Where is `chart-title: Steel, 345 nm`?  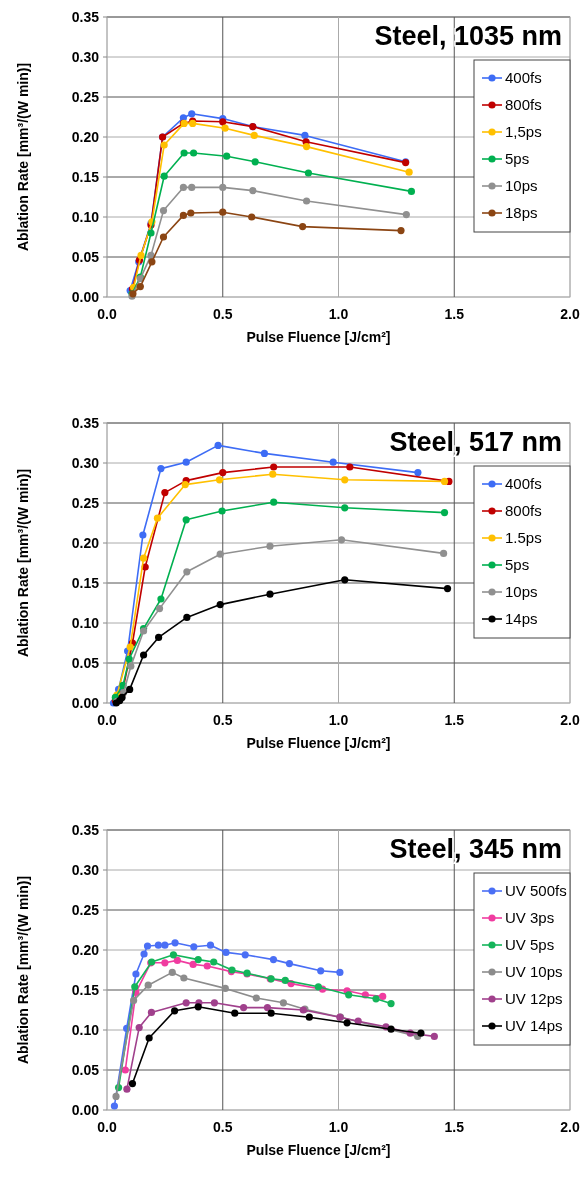 chart-title: Steel, 345 nm is located at coordinates (475, 849).